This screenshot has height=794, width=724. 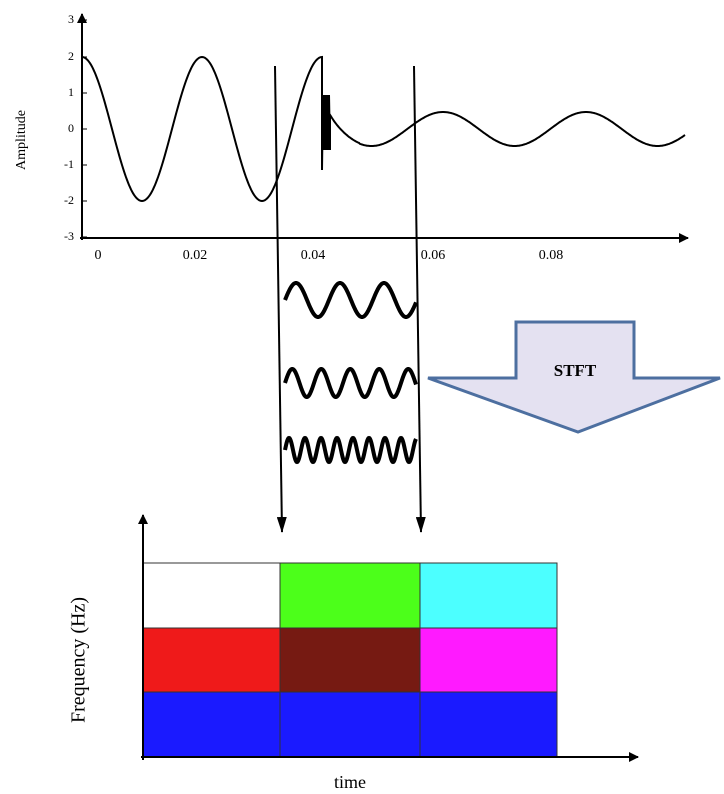 What do you see at coordinates (79, 660) in the screenshot?
I see `freq-axis-label: Frequency (Hz)` at bounding box center [79, 660].